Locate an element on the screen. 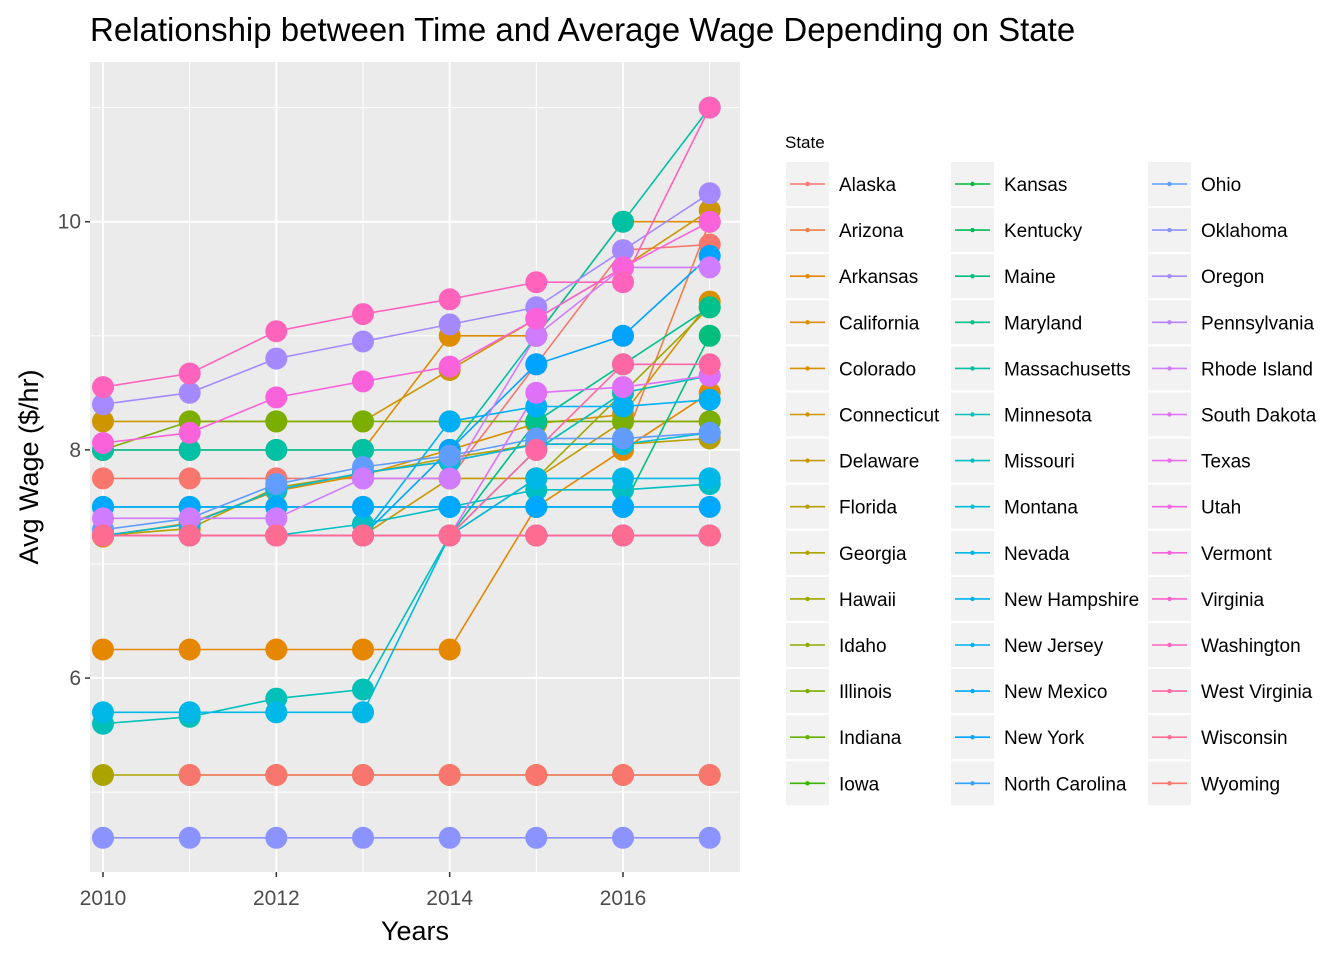 The height and width of the screenshot is (965, 1344). legend-label: Minnesota is located at coordinates (1048, 416).